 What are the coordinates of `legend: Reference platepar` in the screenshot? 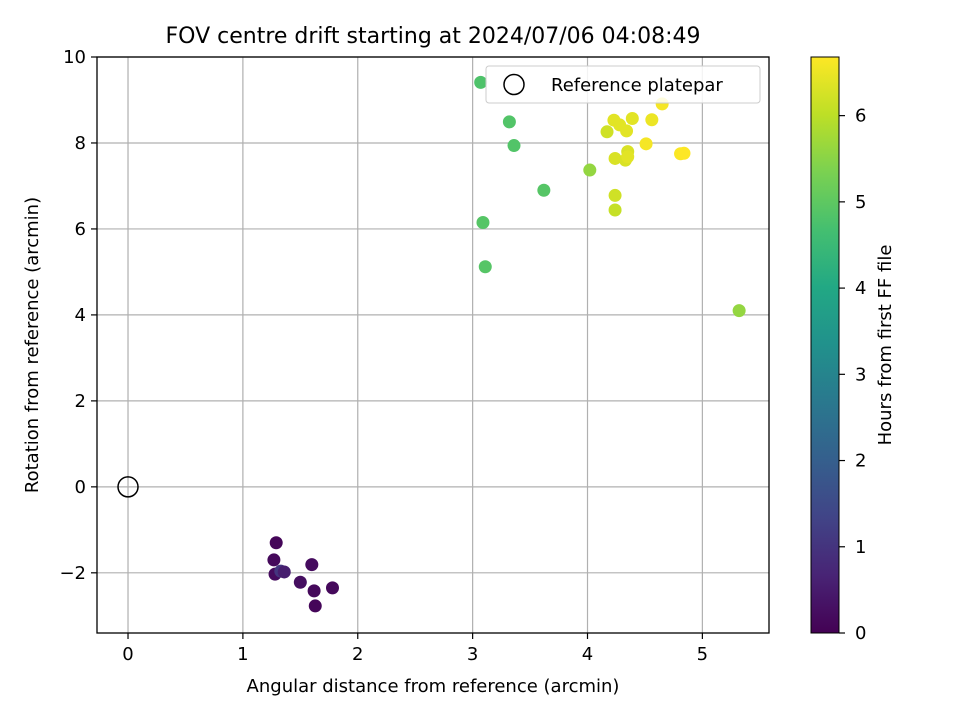 It's located at (623, 84).